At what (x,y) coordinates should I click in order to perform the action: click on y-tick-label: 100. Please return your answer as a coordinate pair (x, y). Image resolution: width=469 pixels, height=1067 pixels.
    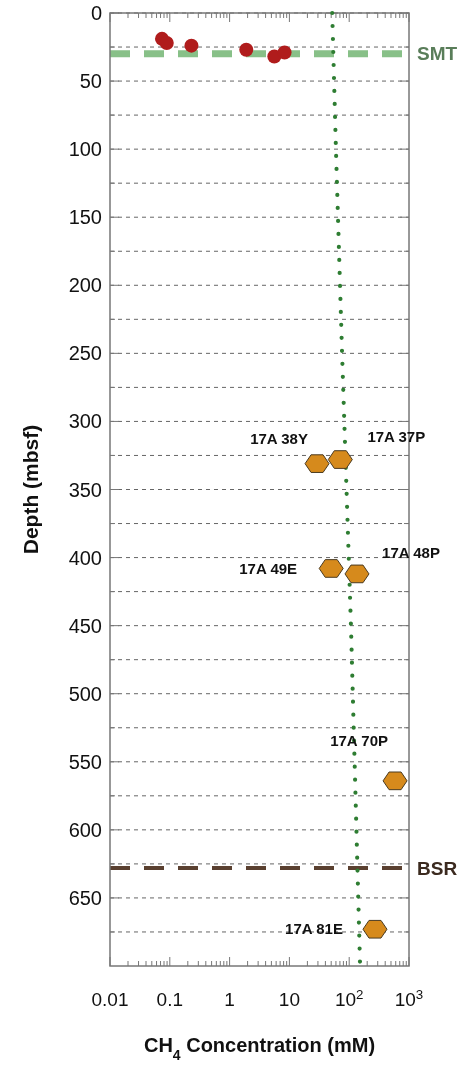
    Looking at the image, I should click on (85, 149).